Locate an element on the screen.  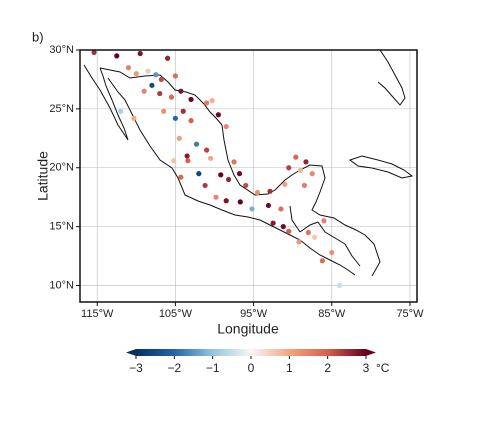
colorbar-unit: °C is located at coordinates (383, 368).